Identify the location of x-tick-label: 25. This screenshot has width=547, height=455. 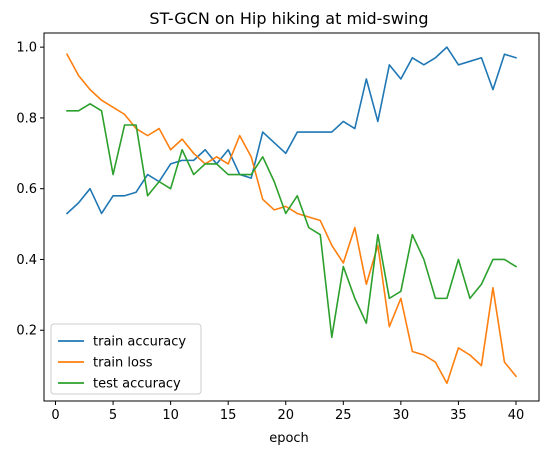
(343, 415).